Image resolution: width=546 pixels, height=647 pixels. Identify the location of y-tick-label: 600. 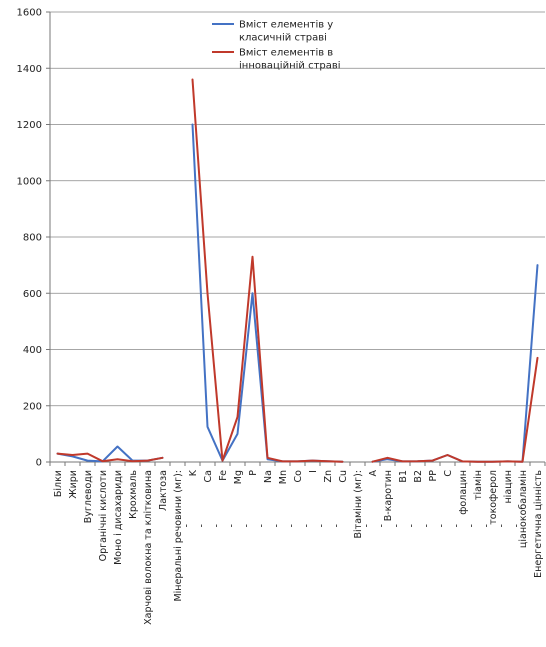
(32, 294).